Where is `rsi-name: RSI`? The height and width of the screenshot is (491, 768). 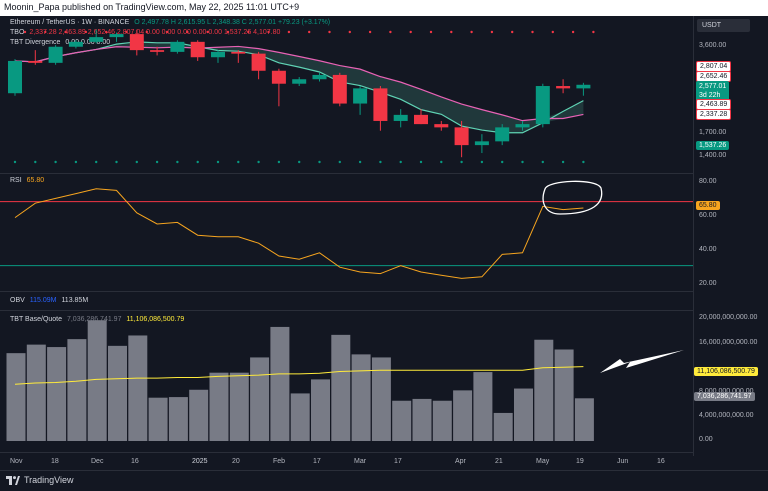
rsi-name: RSI is located at coordinates (16, 180).